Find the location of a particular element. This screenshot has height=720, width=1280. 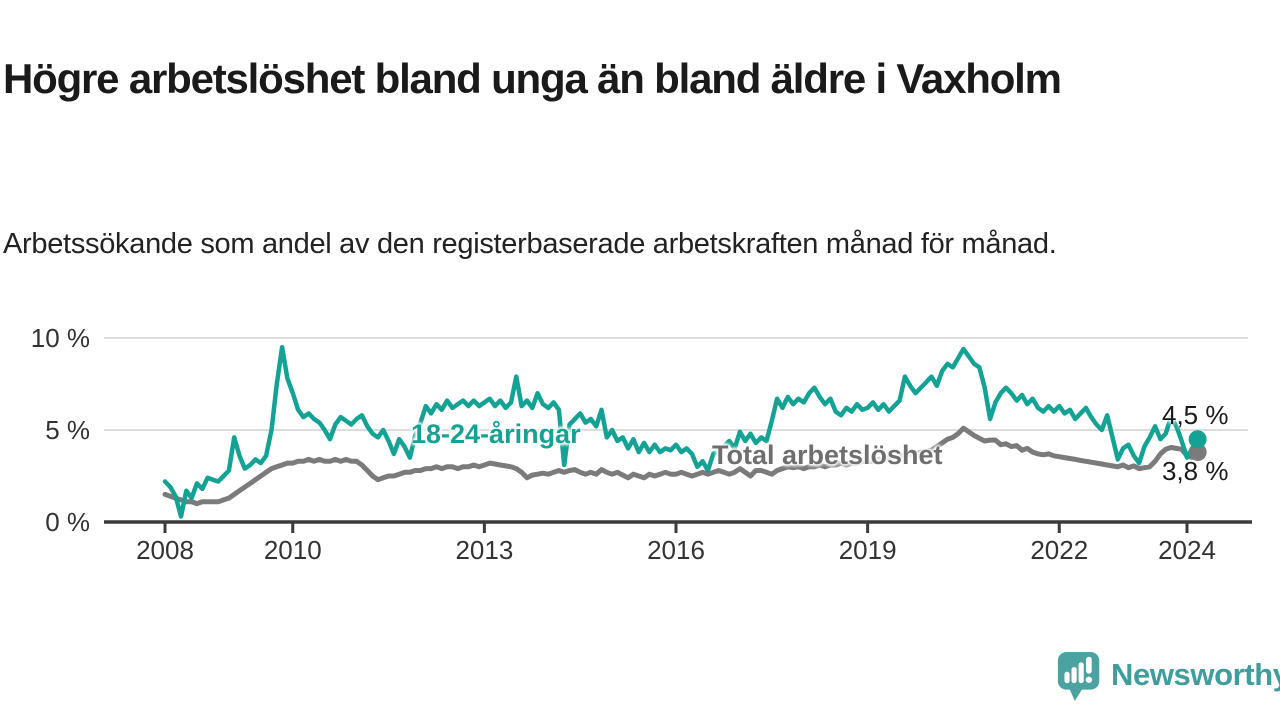

series-label-youth: 18-24-åringar is located at coordinates (496, 434).